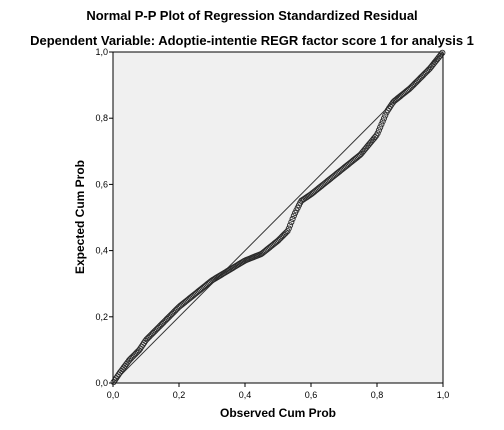  Describe the element at coordinates (101, 317) in the screenshot. I see `y-tick-label: 0,2` at that location.